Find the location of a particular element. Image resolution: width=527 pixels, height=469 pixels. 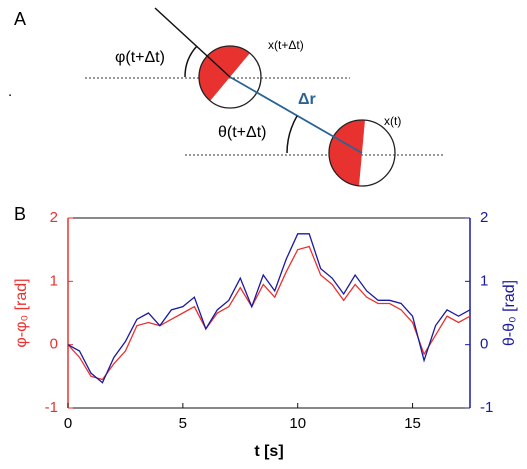

x-label: x(t) is located at coordinates (392, 121).